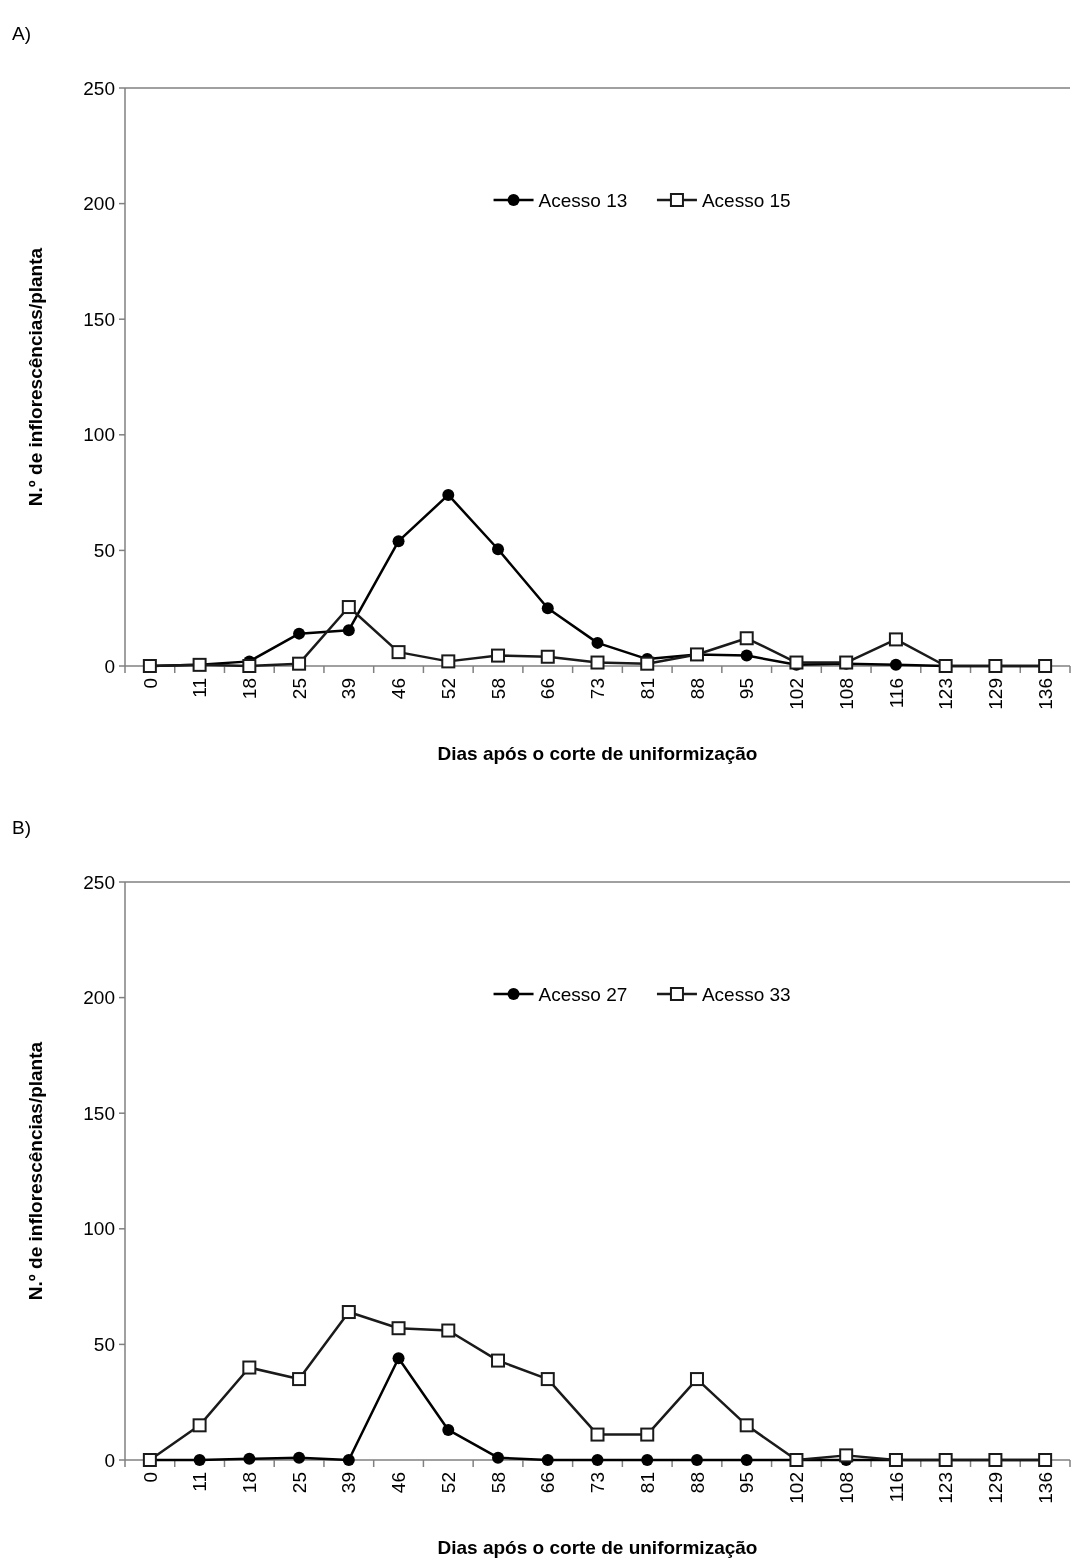  Describe the element at coordinates (746, 994) in the screenshot. I see `legend-label: Acesso 33` at that location.